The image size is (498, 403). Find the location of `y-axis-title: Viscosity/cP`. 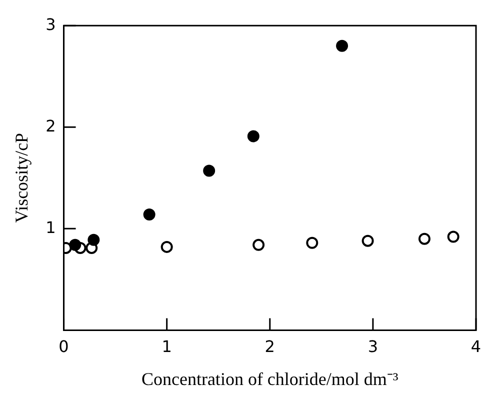

y-axis-title: Viscosity/cP is located at coordinates (22, 177).